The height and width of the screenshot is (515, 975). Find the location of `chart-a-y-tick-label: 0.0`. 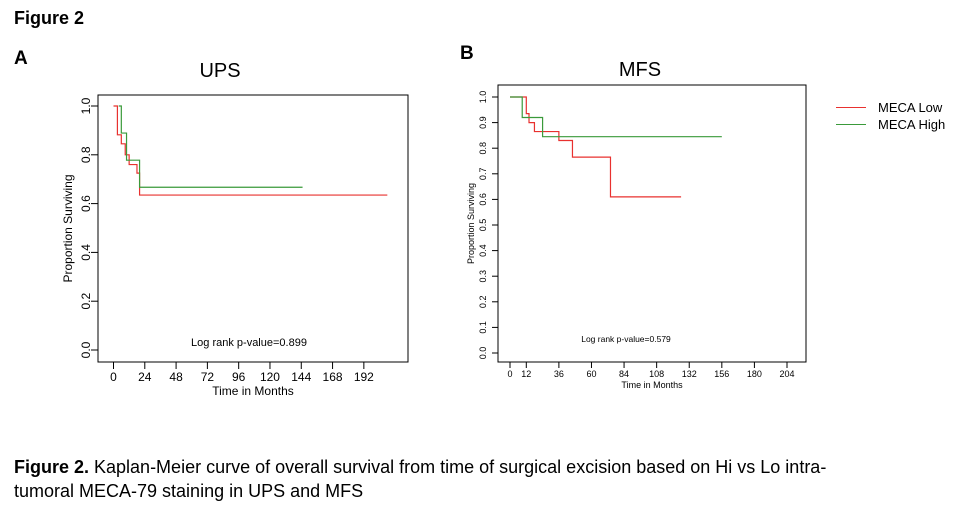

chart-a-y-tick-label: 0.0 is located at coordinates (86, 349).